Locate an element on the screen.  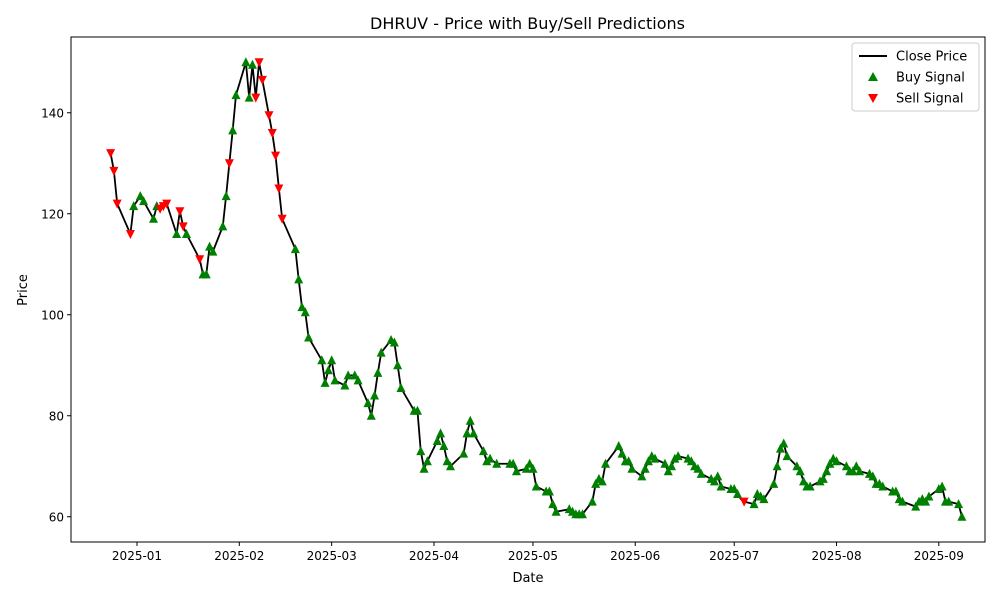
y-tick-label: 100 is located at coordinates (52, 315).